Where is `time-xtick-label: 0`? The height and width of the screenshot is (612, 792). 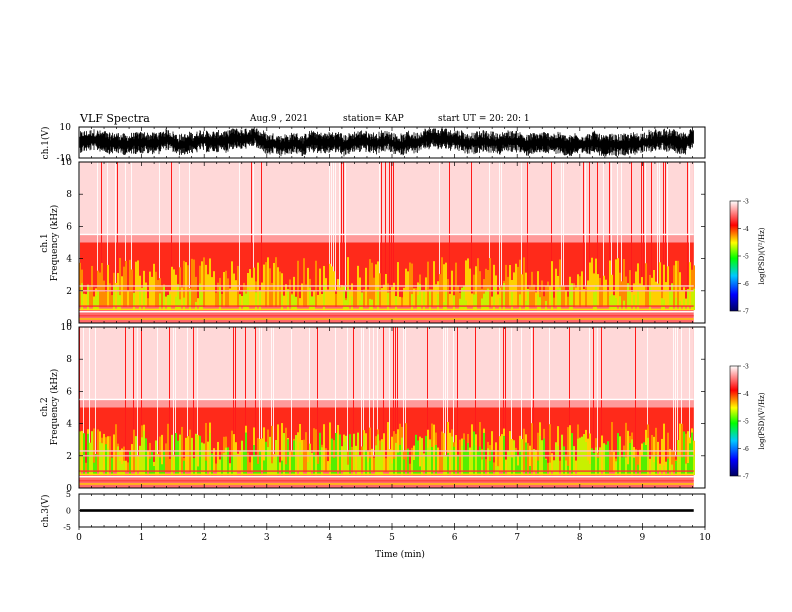
time-xtick-label: 0 is located at coordinates (79, 538).